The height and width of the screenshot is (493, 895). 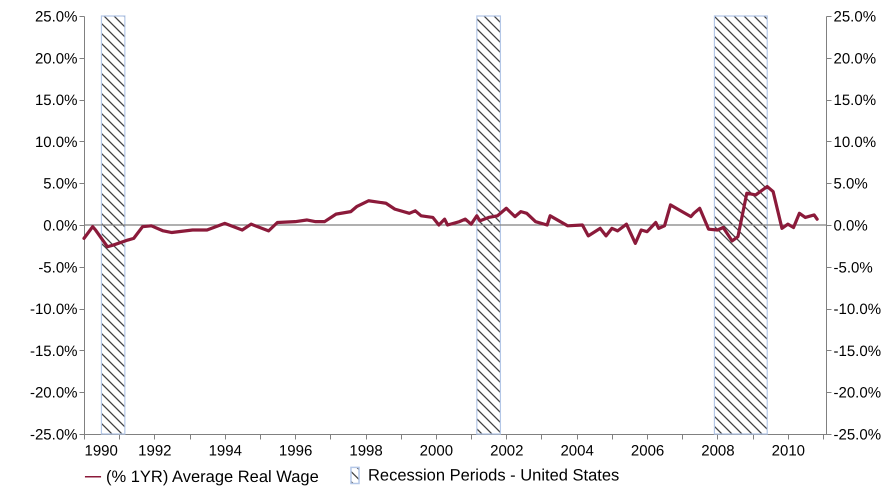 I want to click on x-tick-label: 2006, so click(x=647, y=451).